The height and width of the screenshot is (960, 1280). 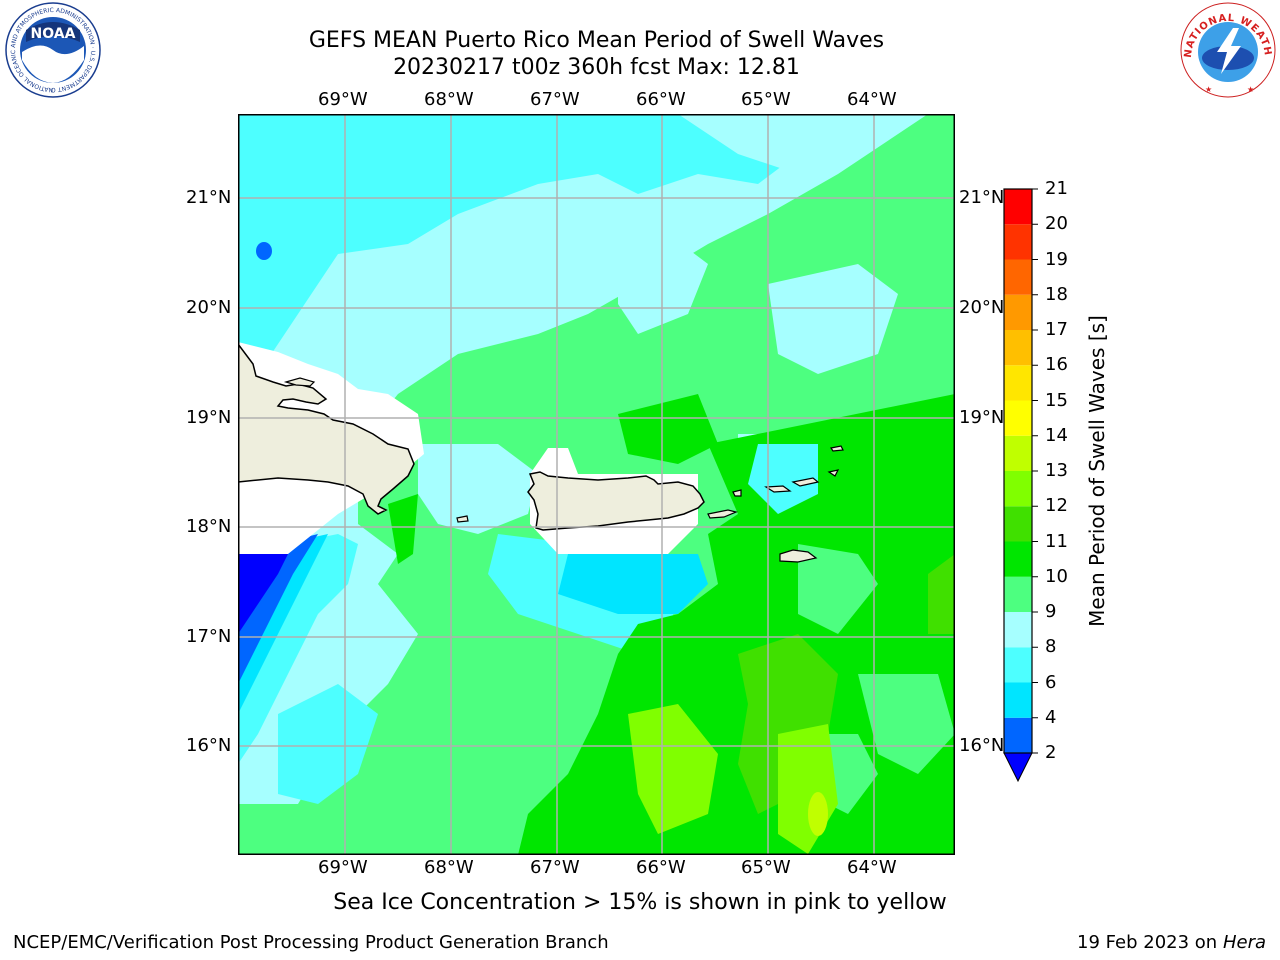 What do you see at coordinates (1056, 400) in the screenshot?
I see `colorbar-tick-label: 15` at bounding box center [1056, 400].